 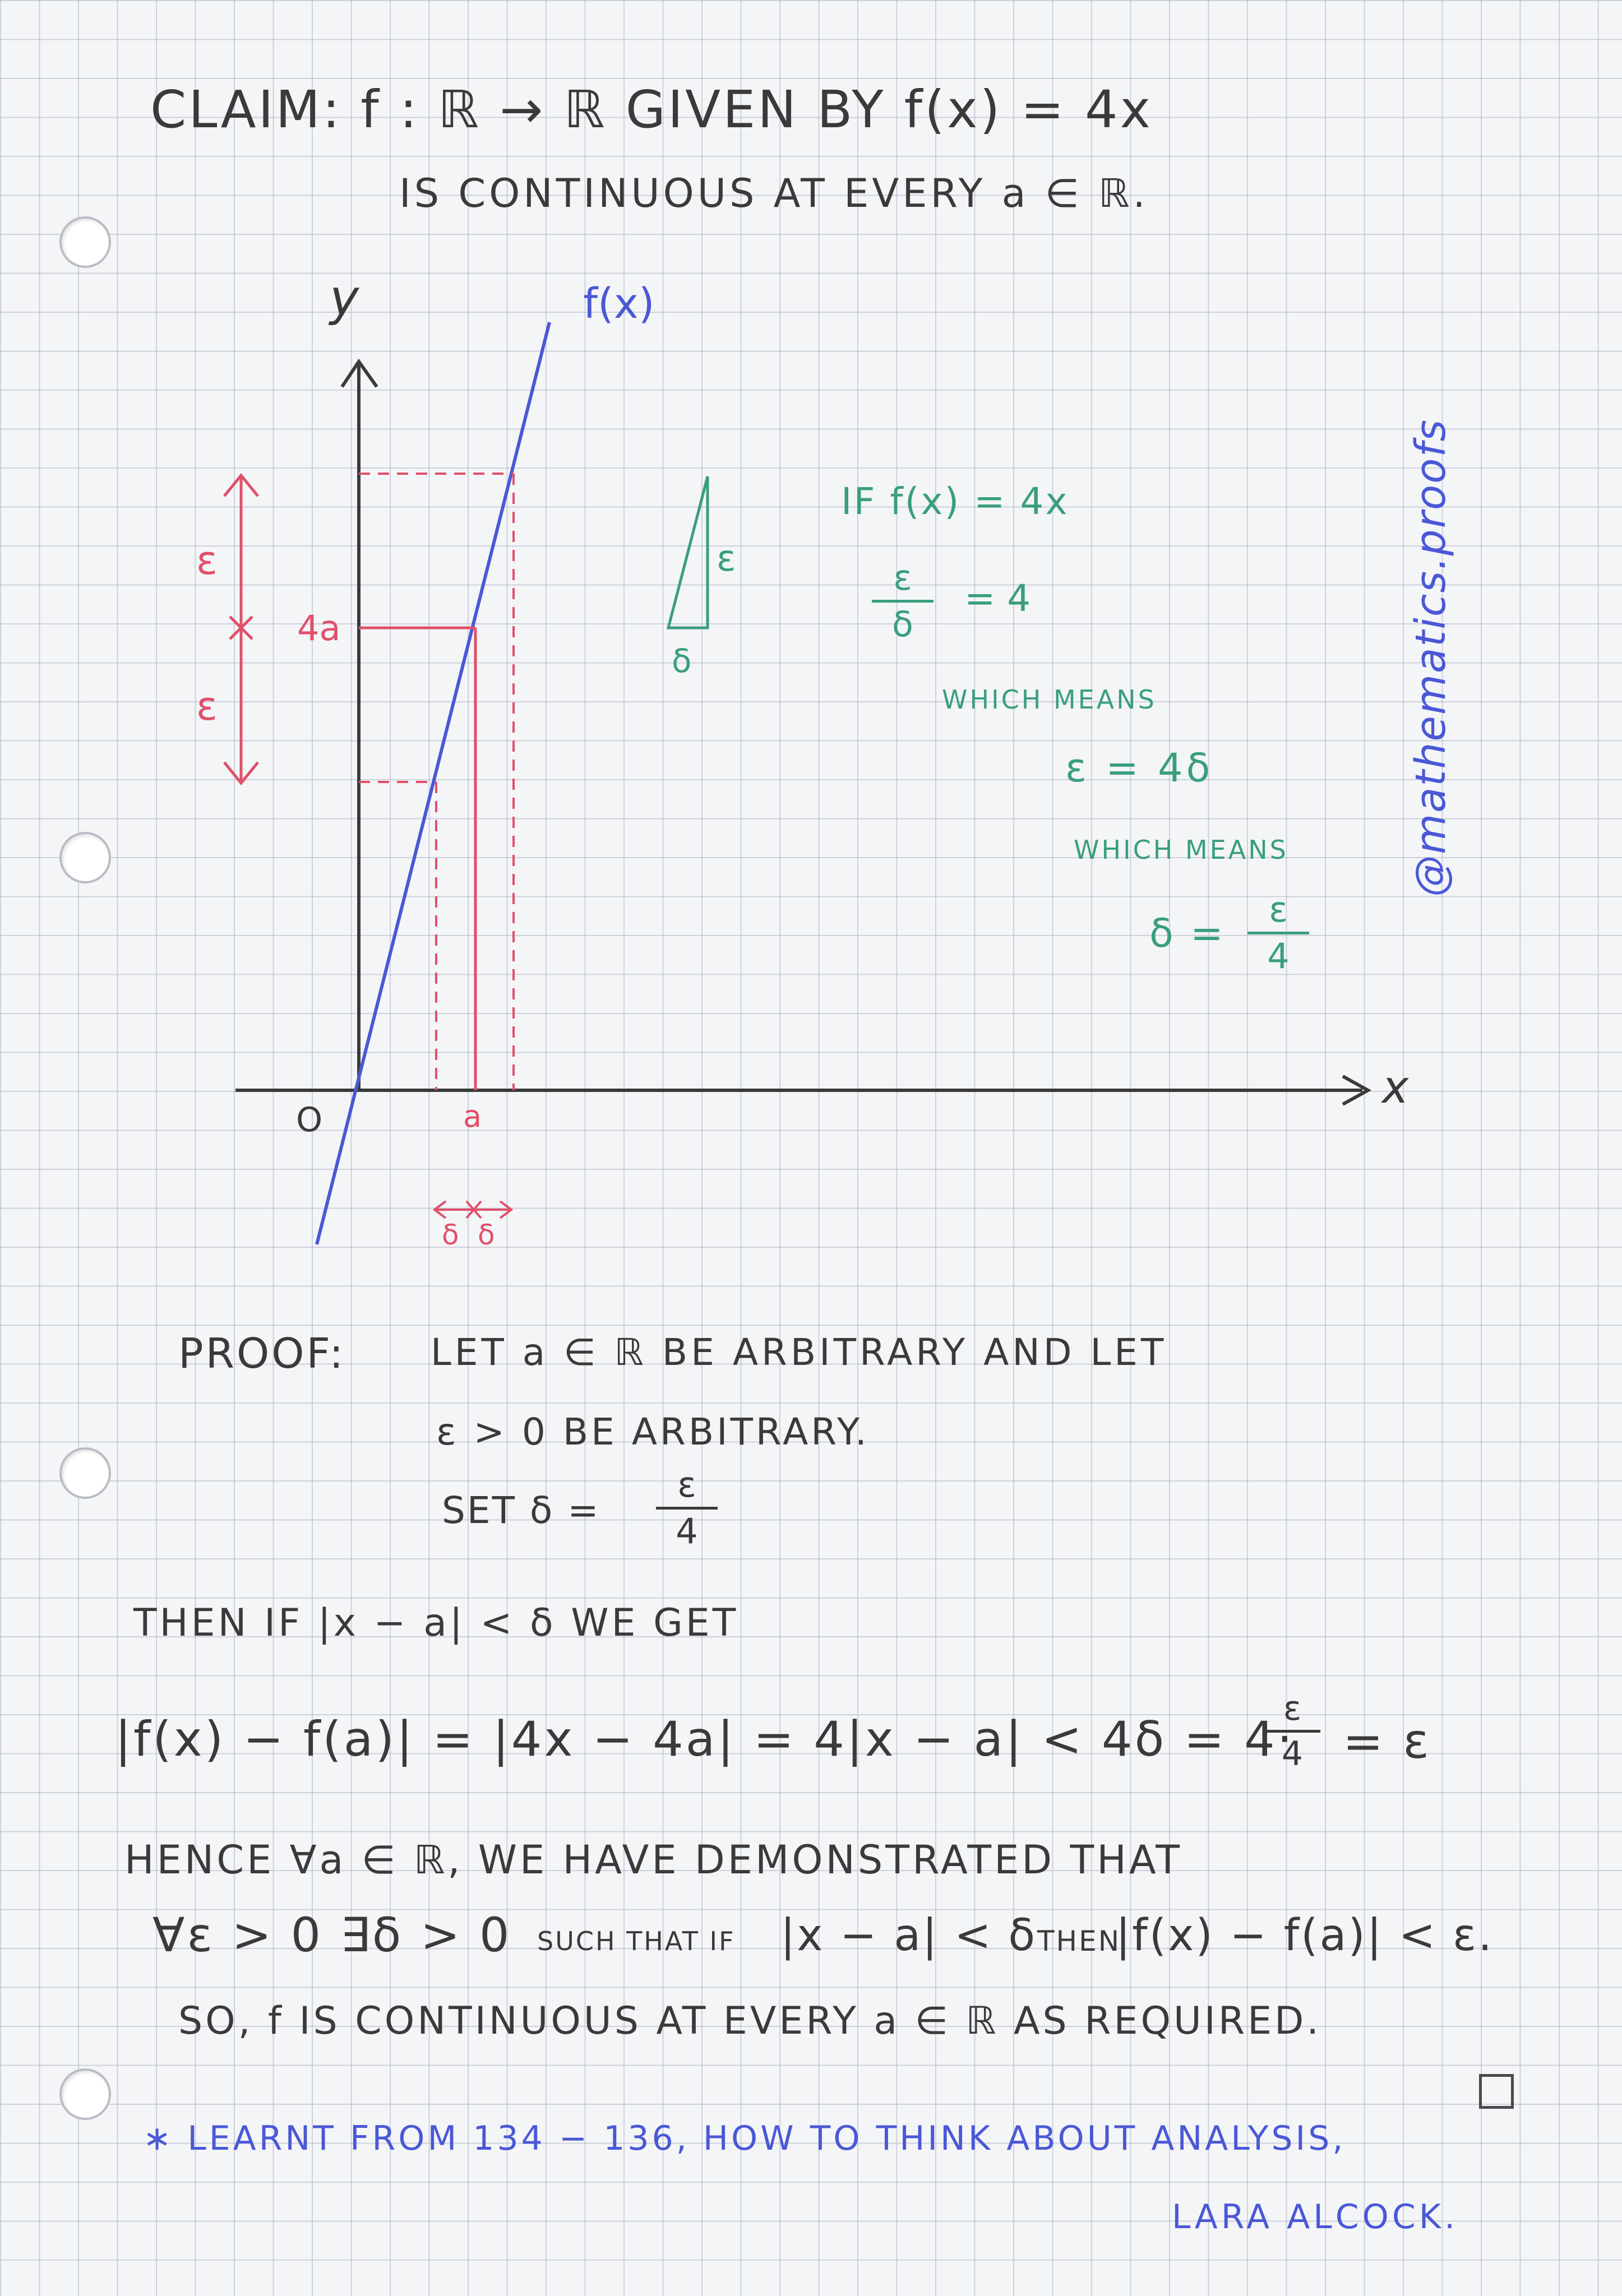 I want to click on y-axis-label: y, so click(x=344, y=298).